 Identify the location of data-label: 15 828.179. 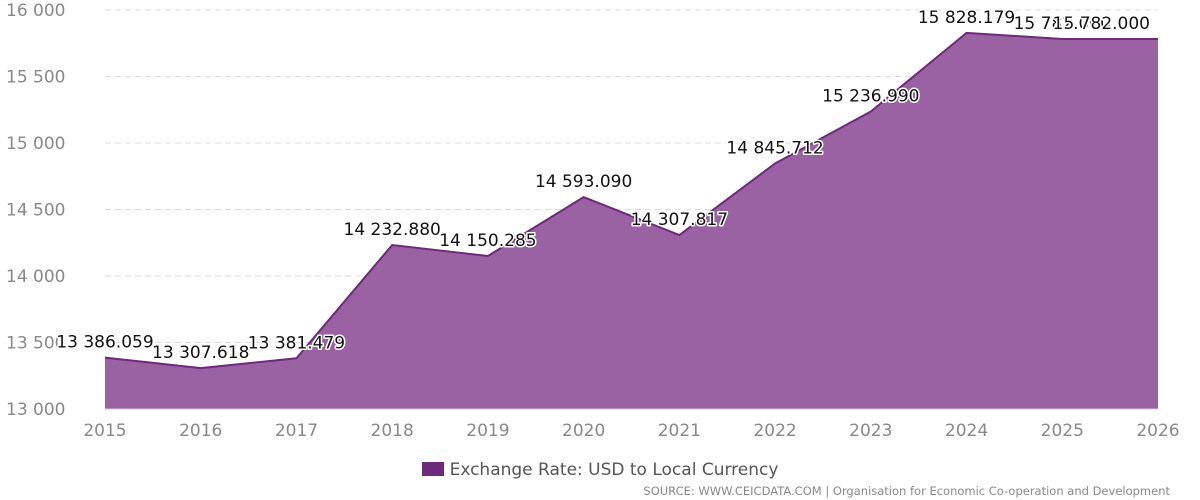
(966, 18).